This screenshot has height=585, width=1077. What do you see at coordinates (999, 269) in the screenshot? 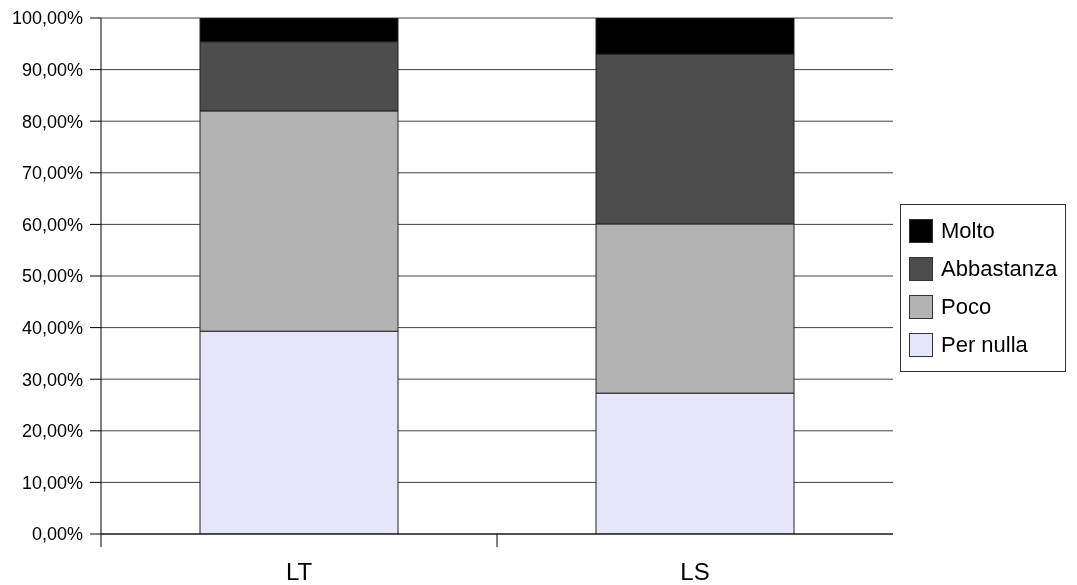
I see `legend-label: Abbastanza` at bounding box center [999, 269].